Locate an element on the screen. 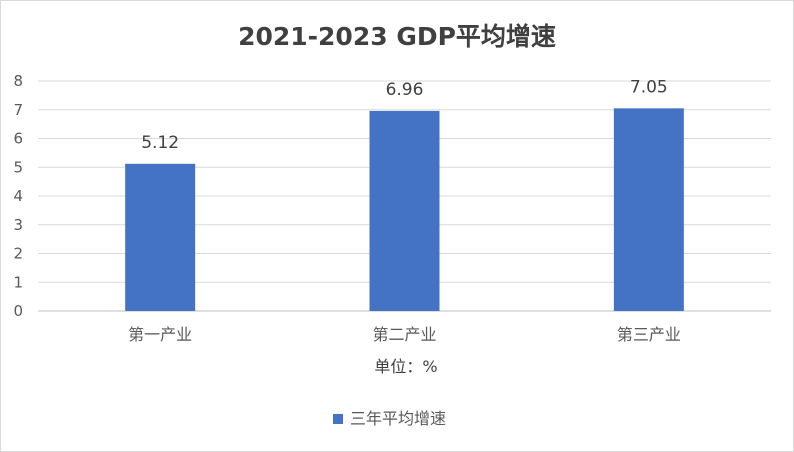  category-label: 第一产业 is located at coordinates (160, 334).